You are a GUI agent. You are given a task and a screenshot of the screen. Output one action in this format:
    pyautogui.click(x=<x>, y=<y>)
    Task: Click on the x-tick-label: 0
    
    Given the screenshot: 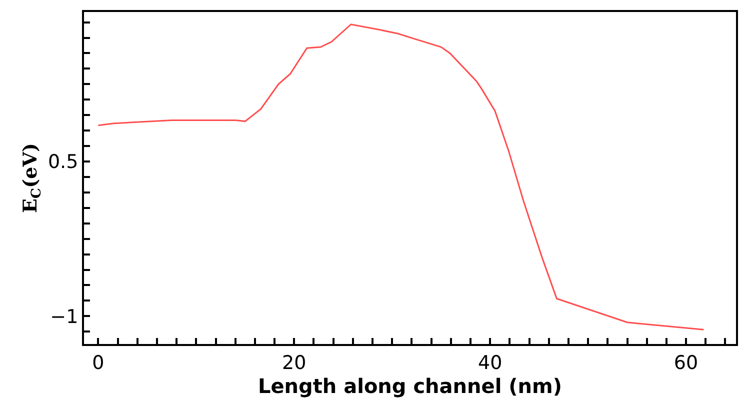 What is the action you would take?
    pyautogui.click(x=98, y=363)
    